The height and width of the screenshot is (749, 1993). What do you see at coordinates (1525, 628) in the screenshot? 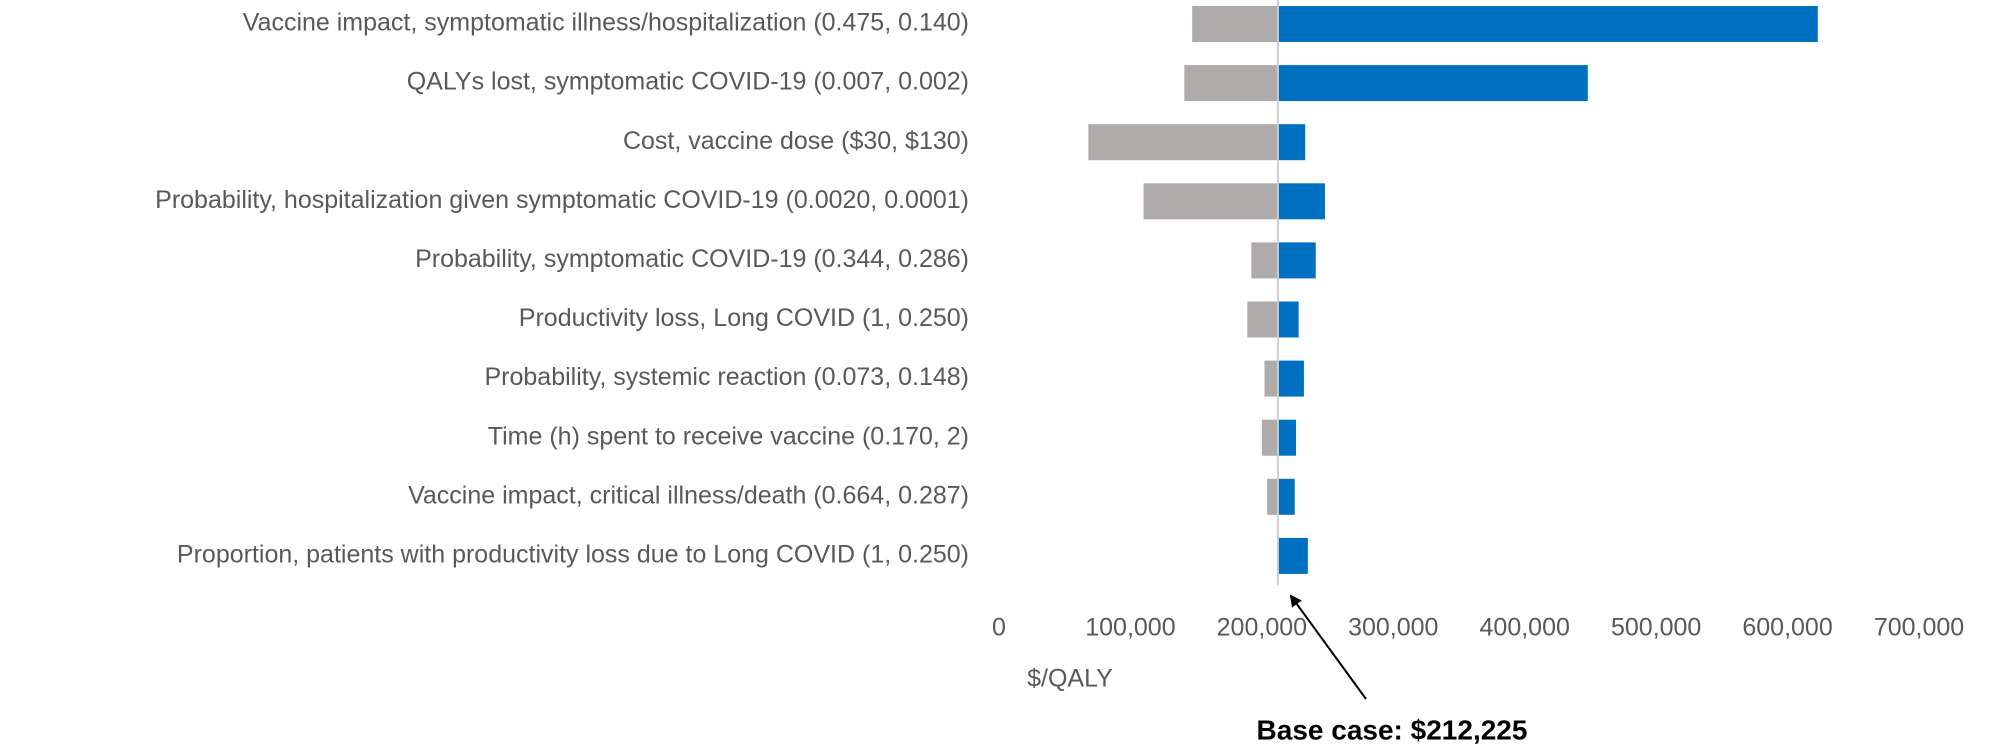
I see `x-tick-label: 400,000` at bounding box center [1525, 628].